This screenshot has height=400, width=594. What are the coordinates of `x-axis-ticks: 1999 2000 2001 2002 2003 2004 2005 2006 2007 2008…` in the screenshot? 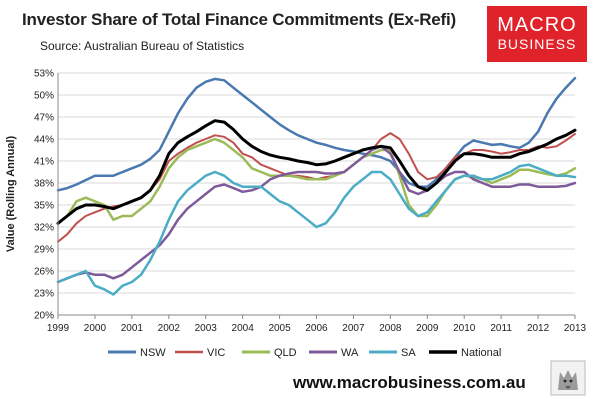 It's located at (317, 328).